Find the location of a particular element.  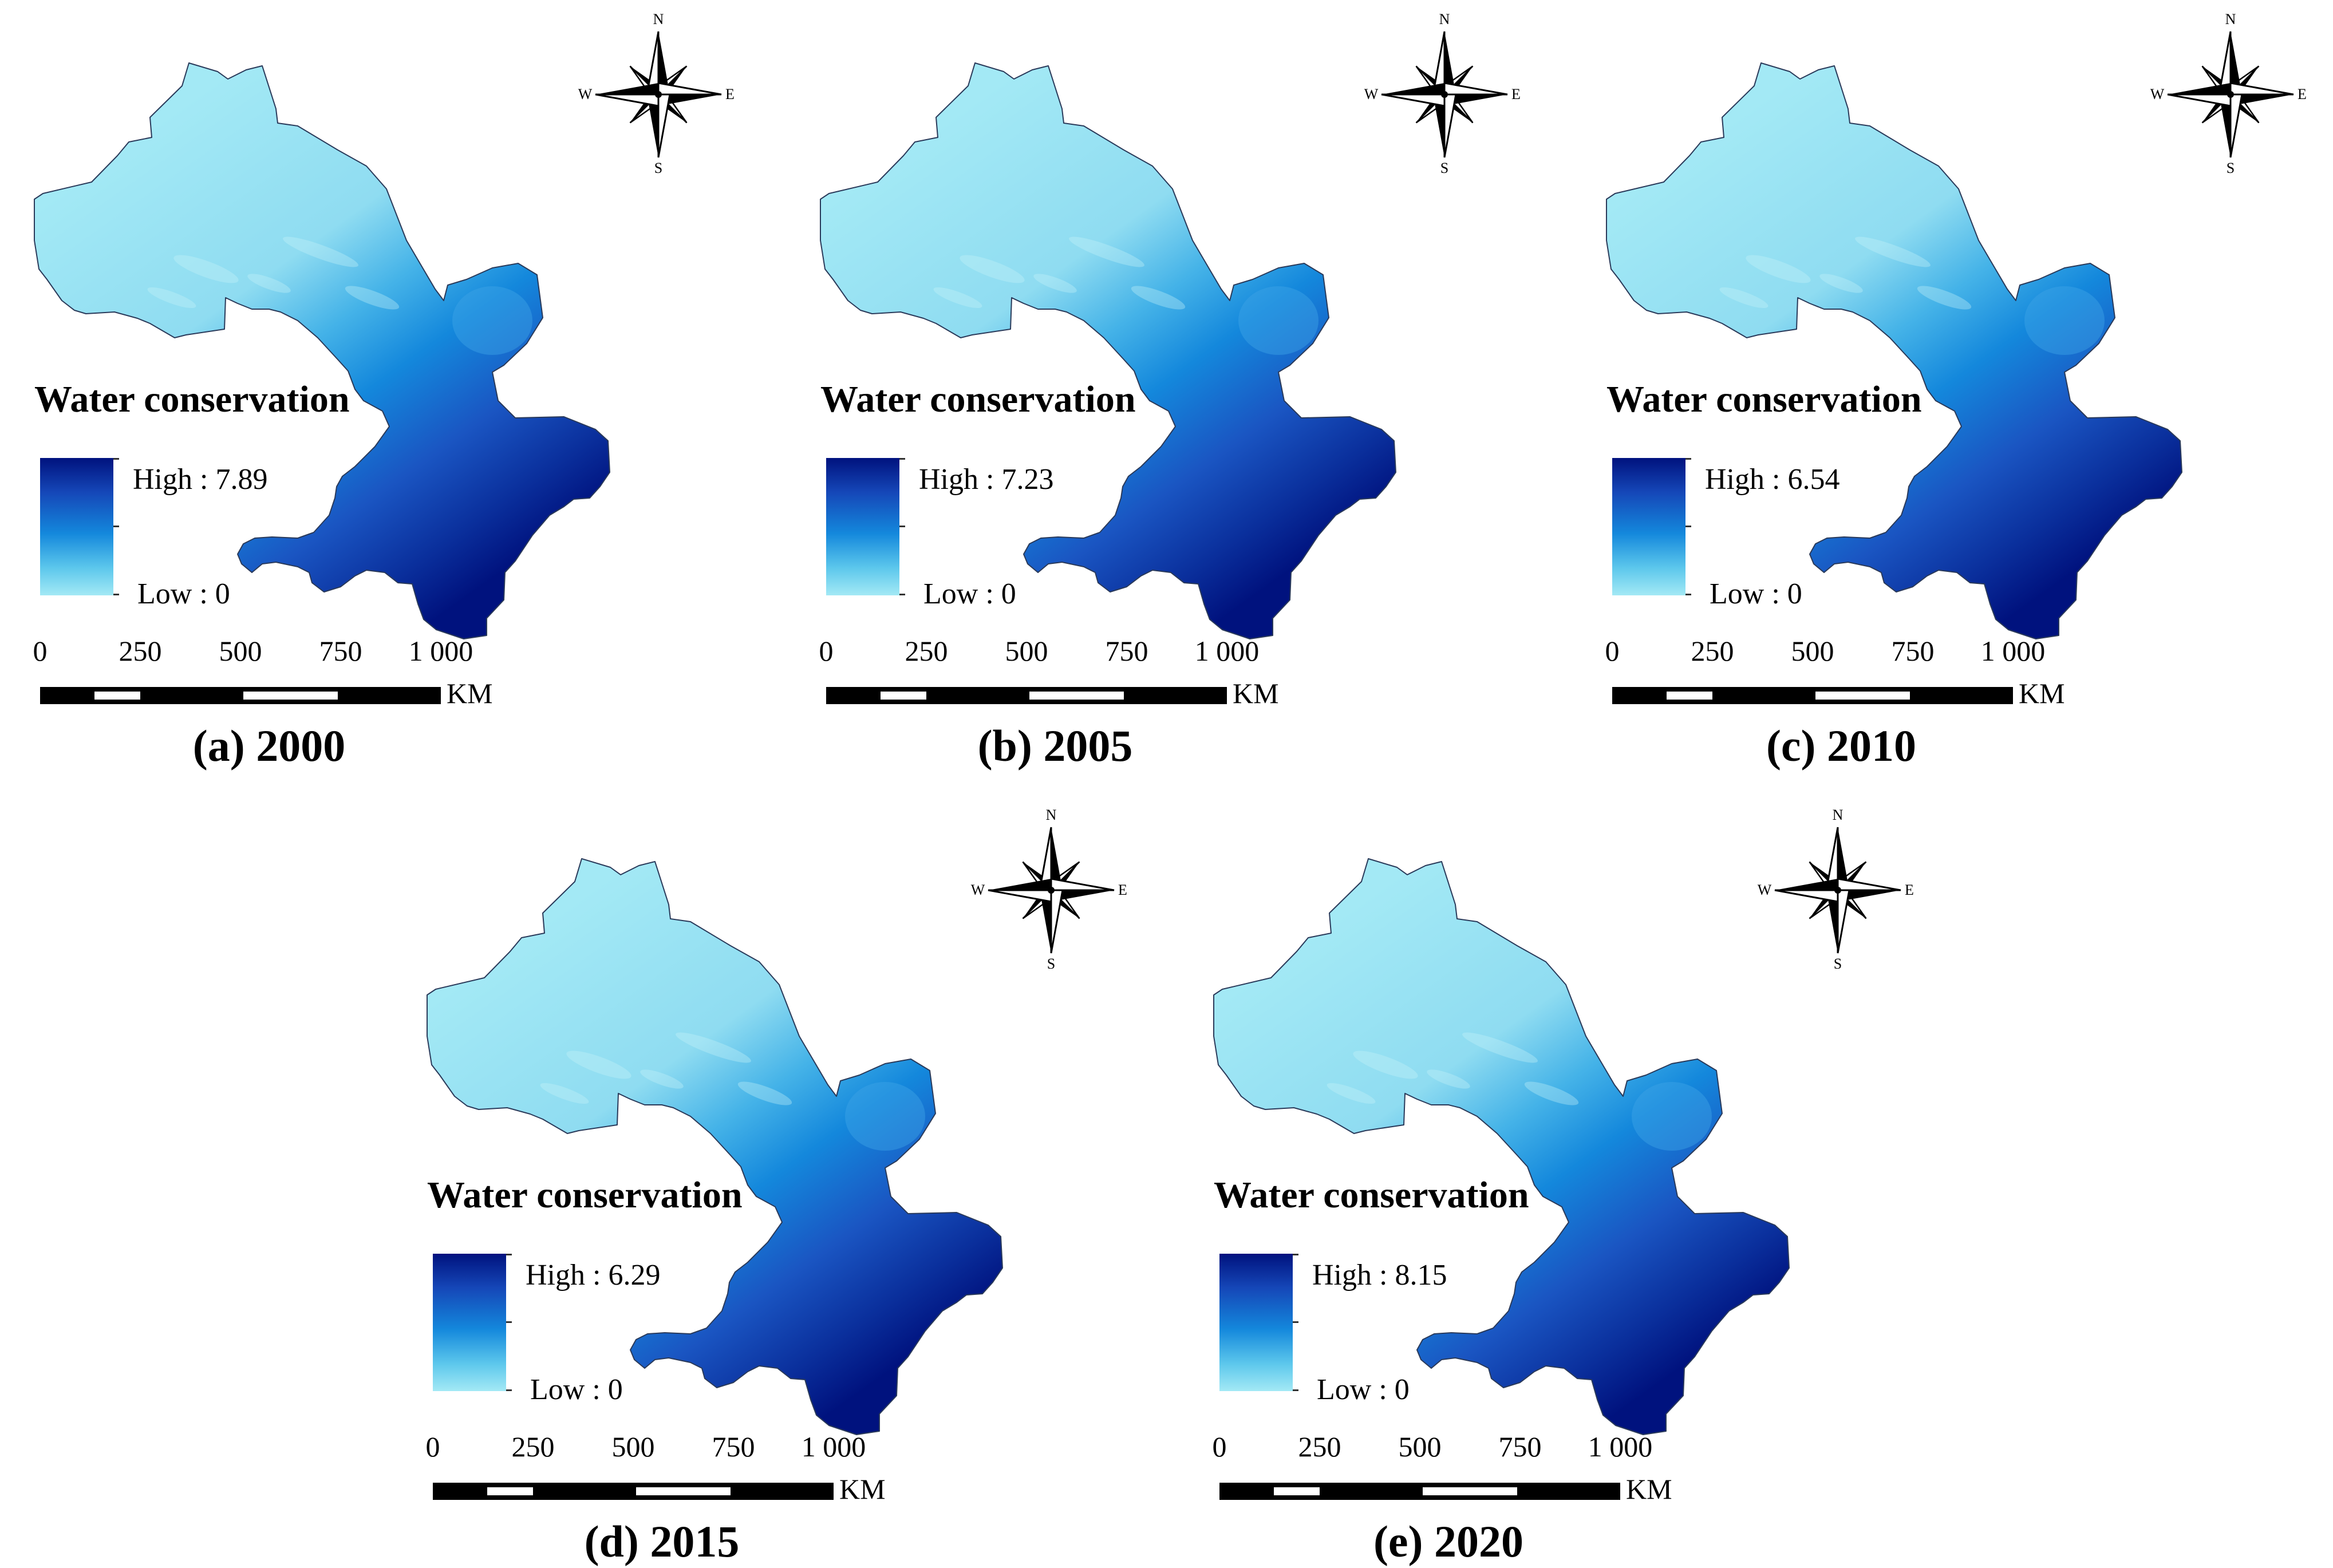

panel-caption: (a) 2000 is located at coordinates (269, 746).